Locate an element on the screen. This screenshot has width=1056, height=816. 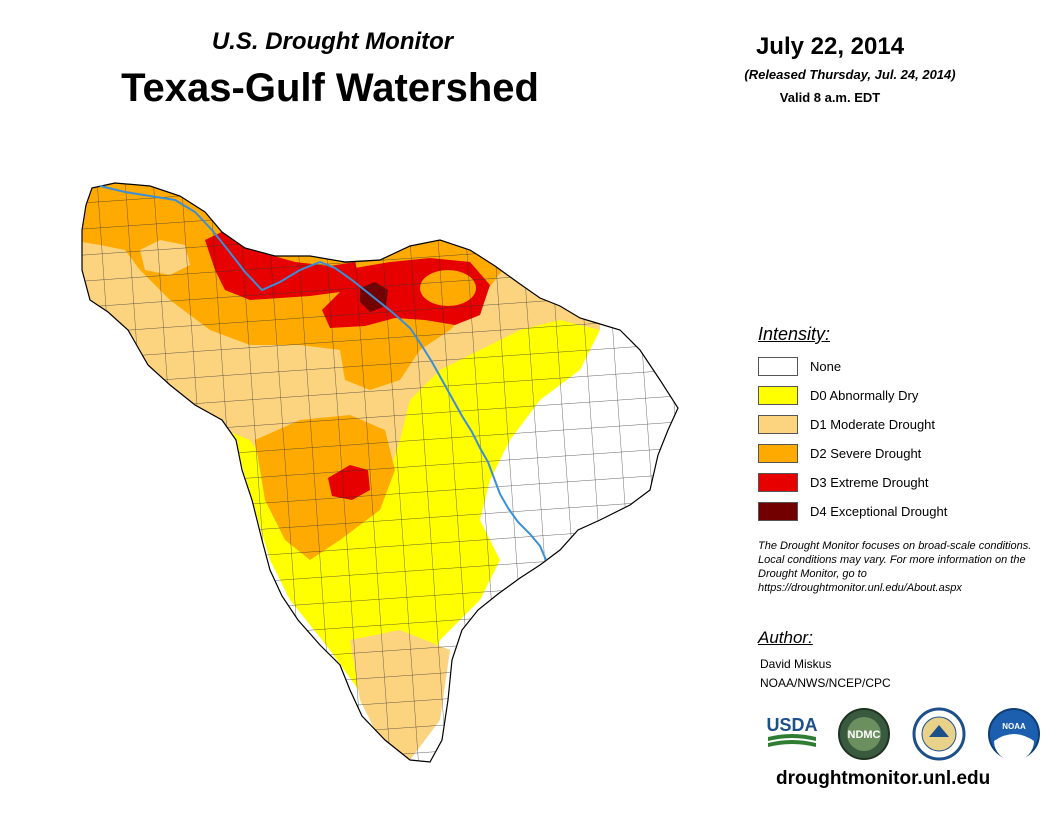
map-title: Texas-Gulf Watershed is located at coordinates (330, 88).